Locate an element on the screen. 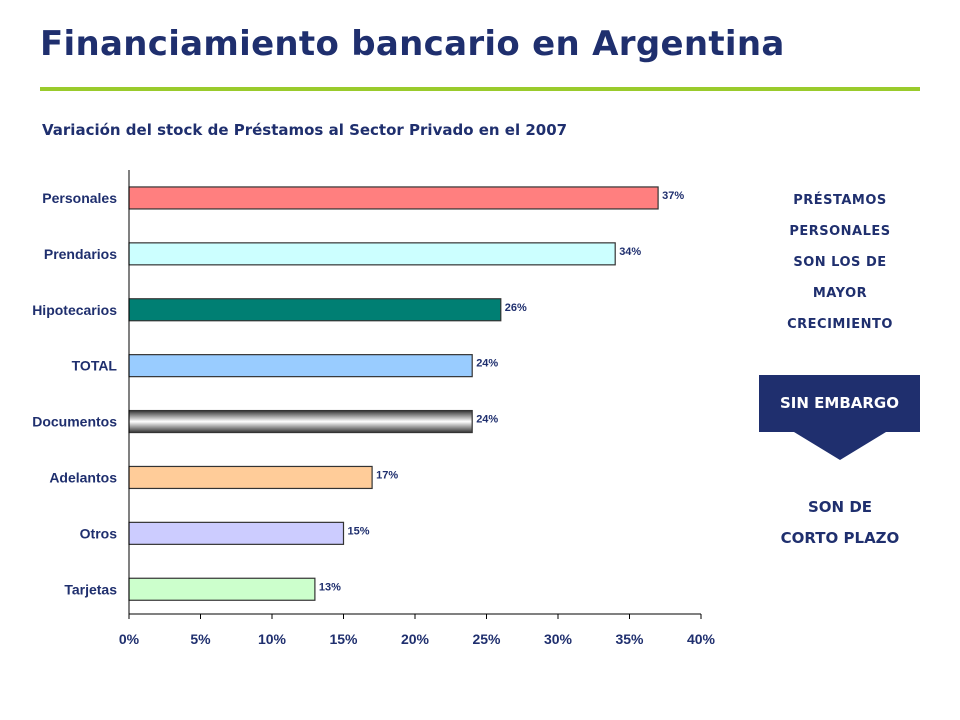  page-title: Financiamiento bancario en Argentina is located at coordinates (412, 44).